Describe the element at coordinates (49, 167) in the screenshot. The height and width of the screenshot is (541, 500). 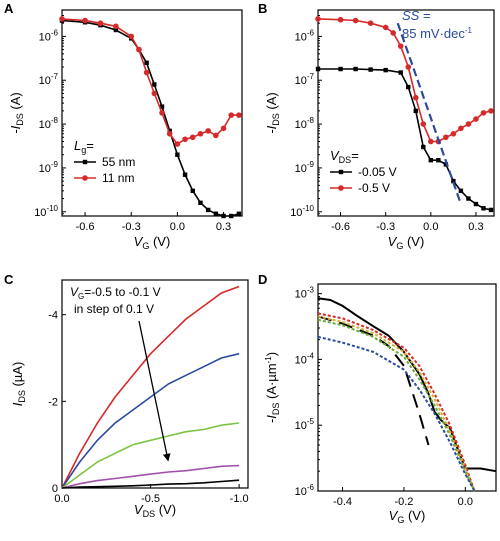
I see `y-tick-label: 10⁻⁹` at that location.